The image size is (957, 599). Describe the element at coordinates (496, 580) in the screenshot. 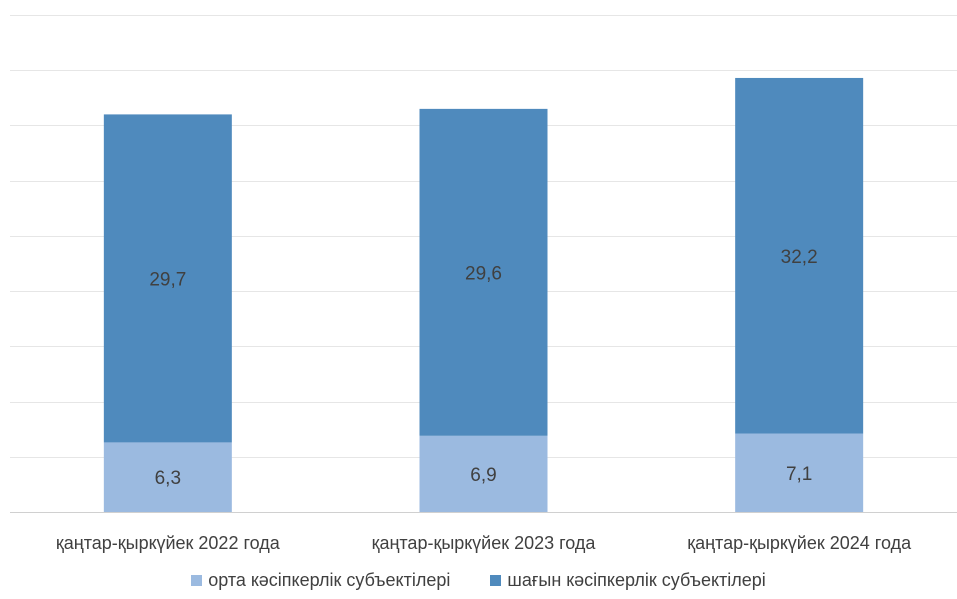

I see `legend-swatch-small` at that location.